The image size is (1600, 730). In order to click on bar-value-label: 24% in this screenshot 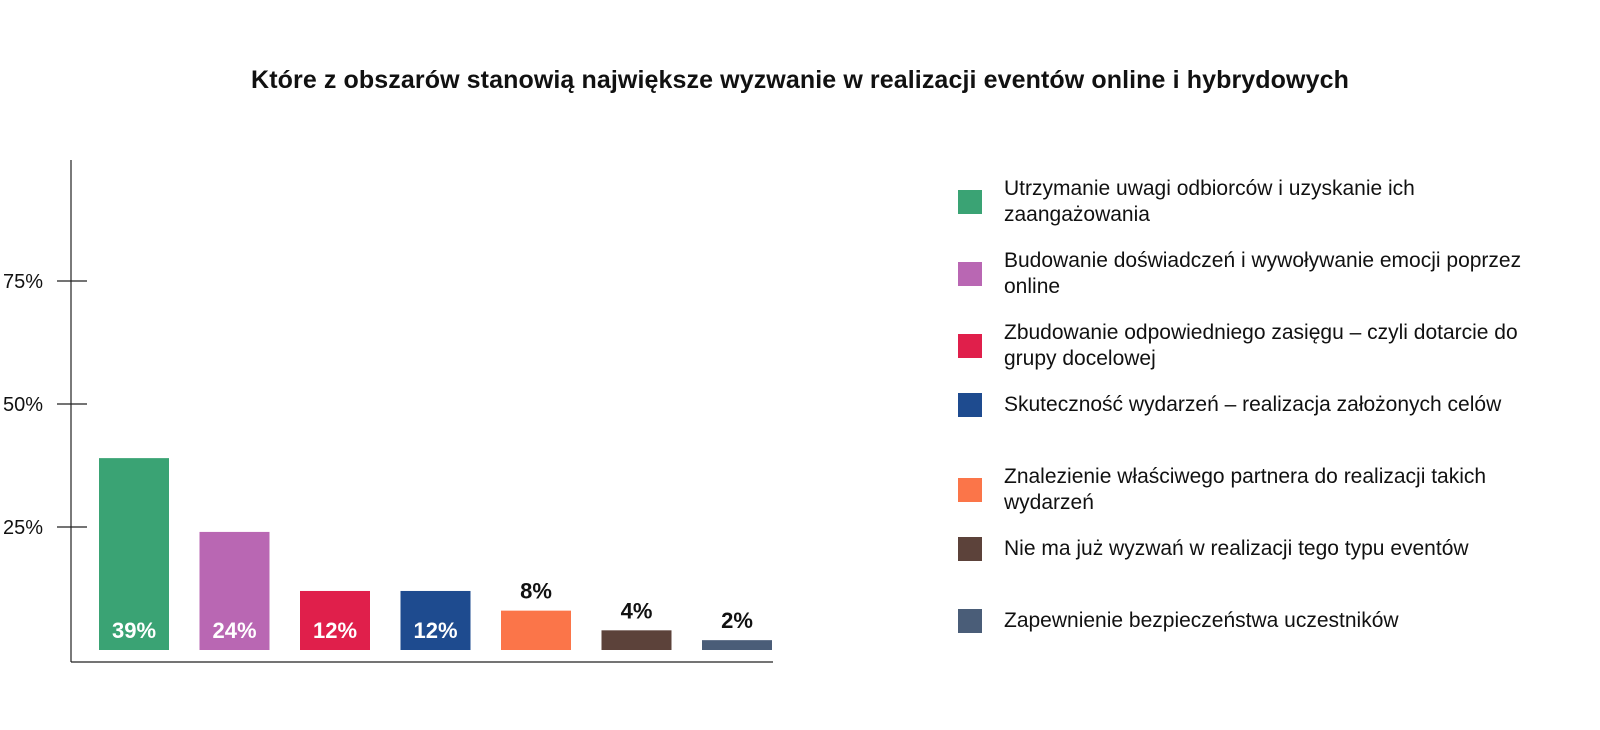, I will do `click(234, 630)`.